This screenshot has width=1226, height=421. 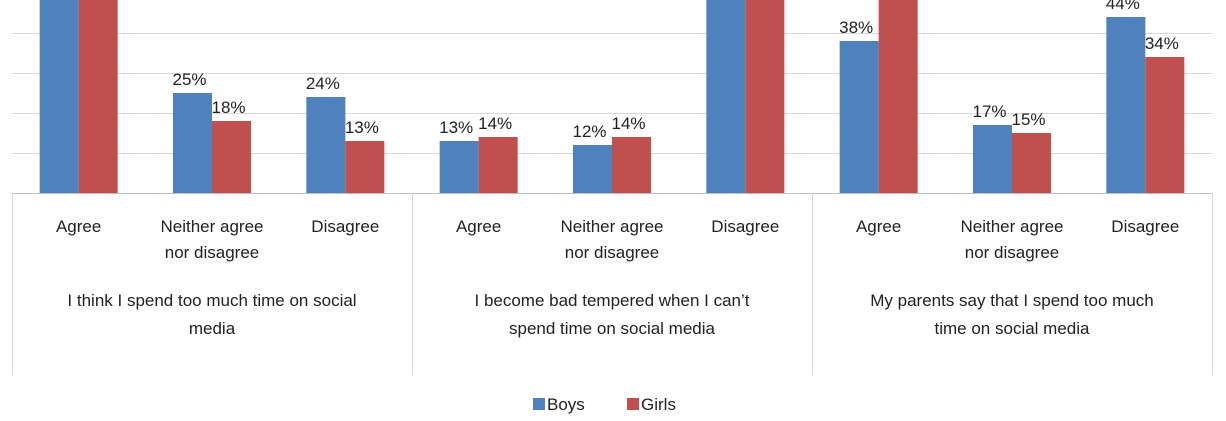 I want to click on group-label: I become bad tempered when I can’t, so click(x=612, y=300).